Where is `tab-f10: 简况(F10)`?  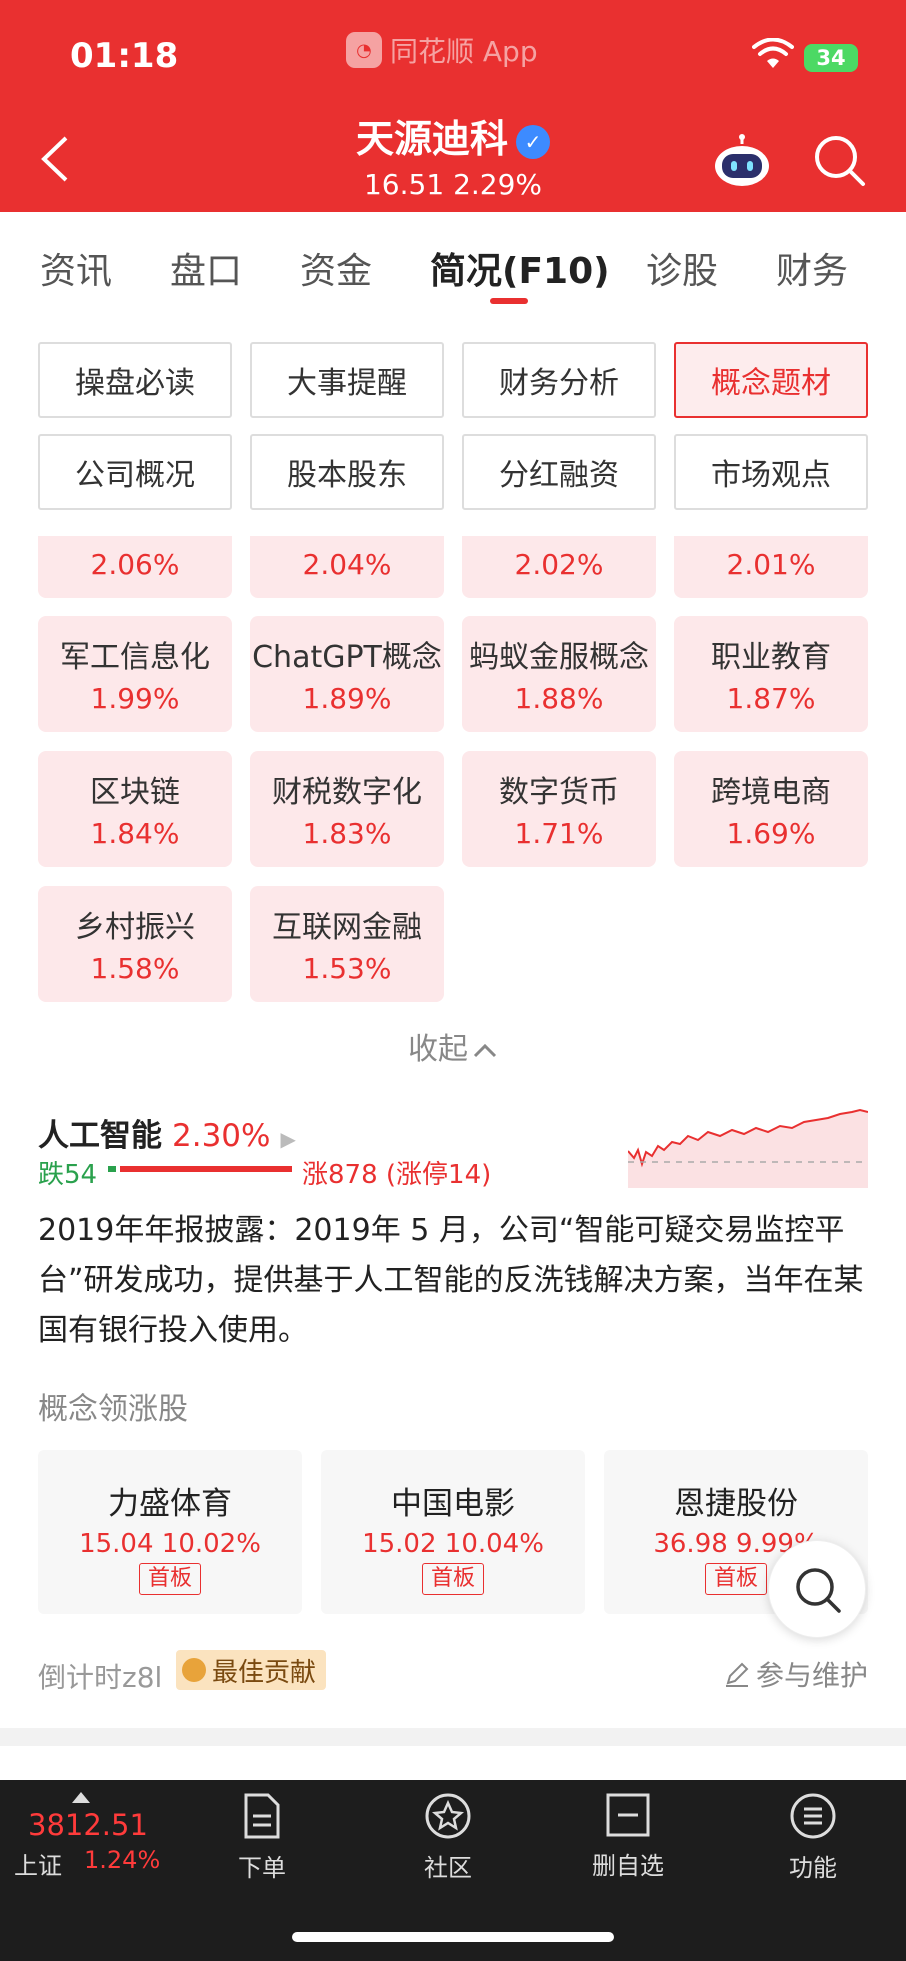
tab-f10: 简况(F10) is located at coordinates (520, 271).